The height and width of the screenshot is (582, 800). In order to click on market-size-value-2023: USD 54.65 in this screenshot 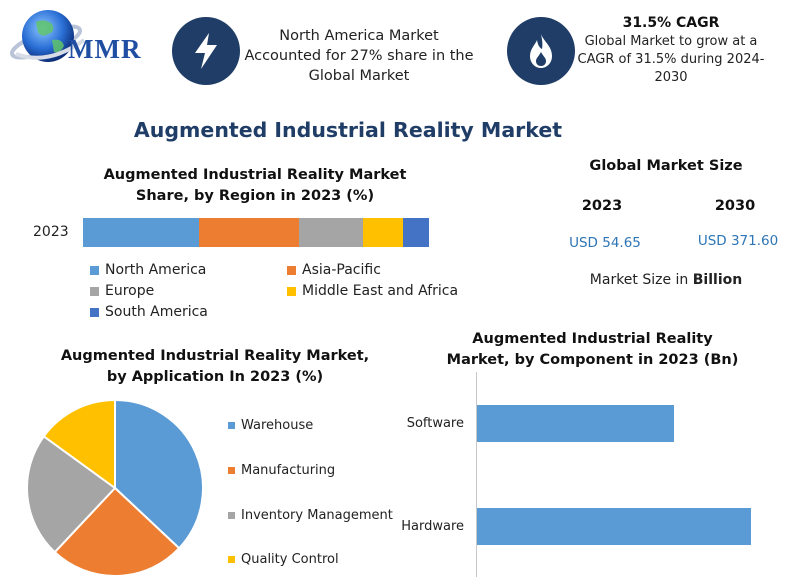, I will do `click(605, 243)`.